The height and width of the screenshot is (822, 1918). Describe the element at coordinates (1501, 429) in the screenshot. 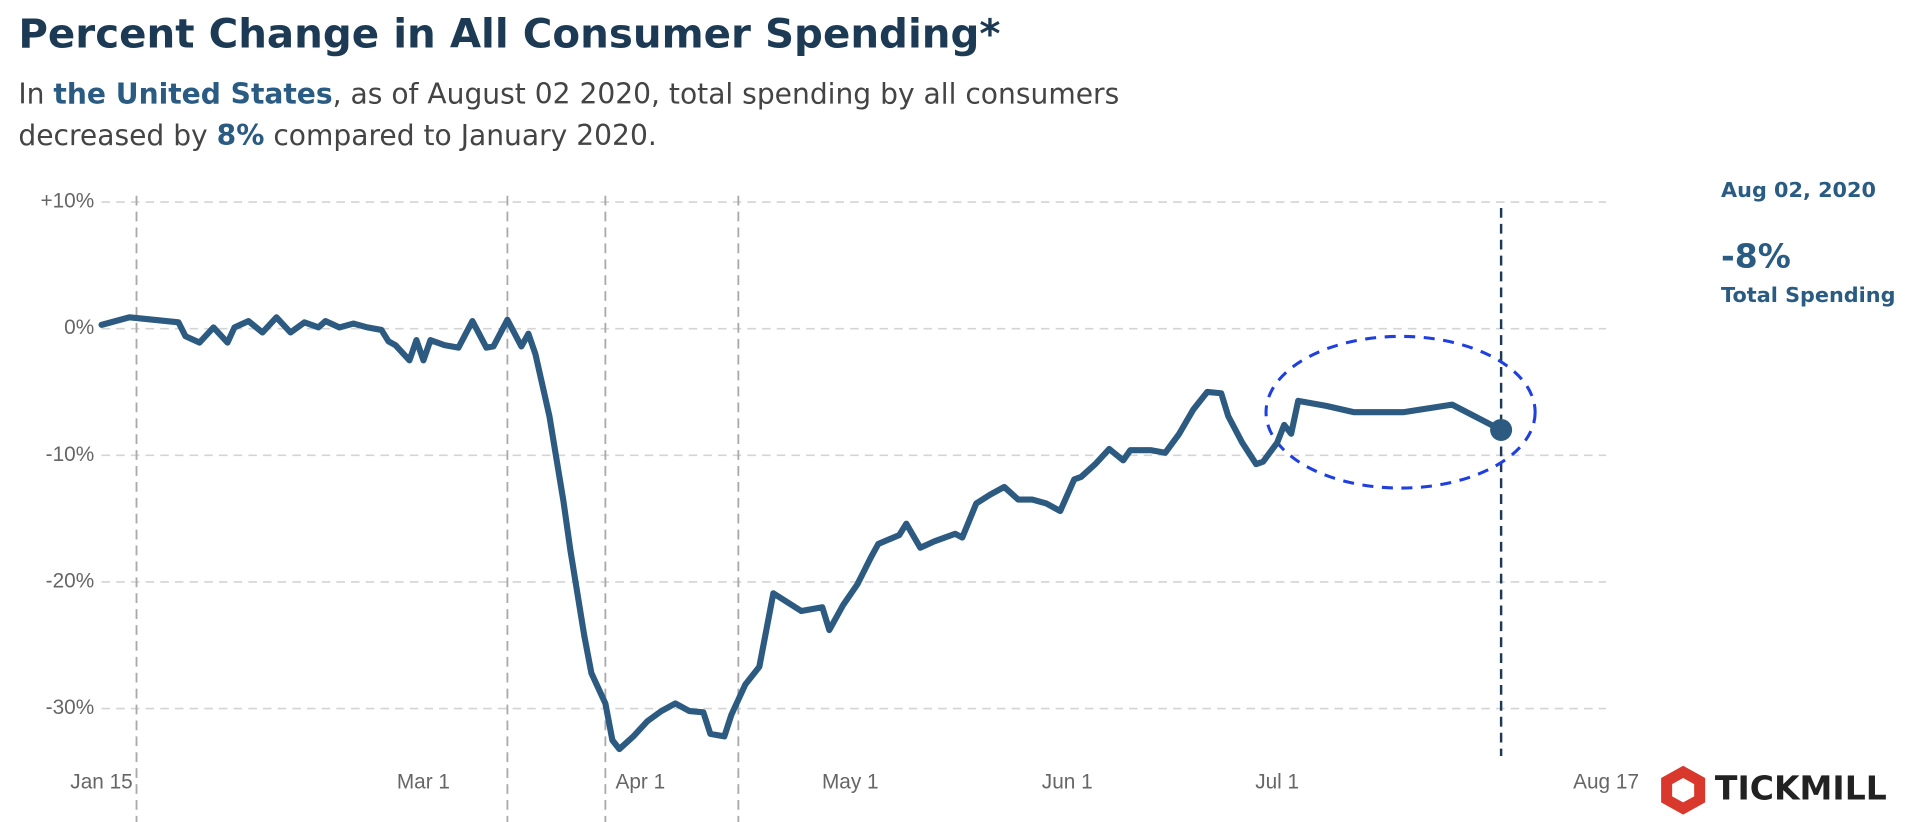

I see `last-point` at that location.